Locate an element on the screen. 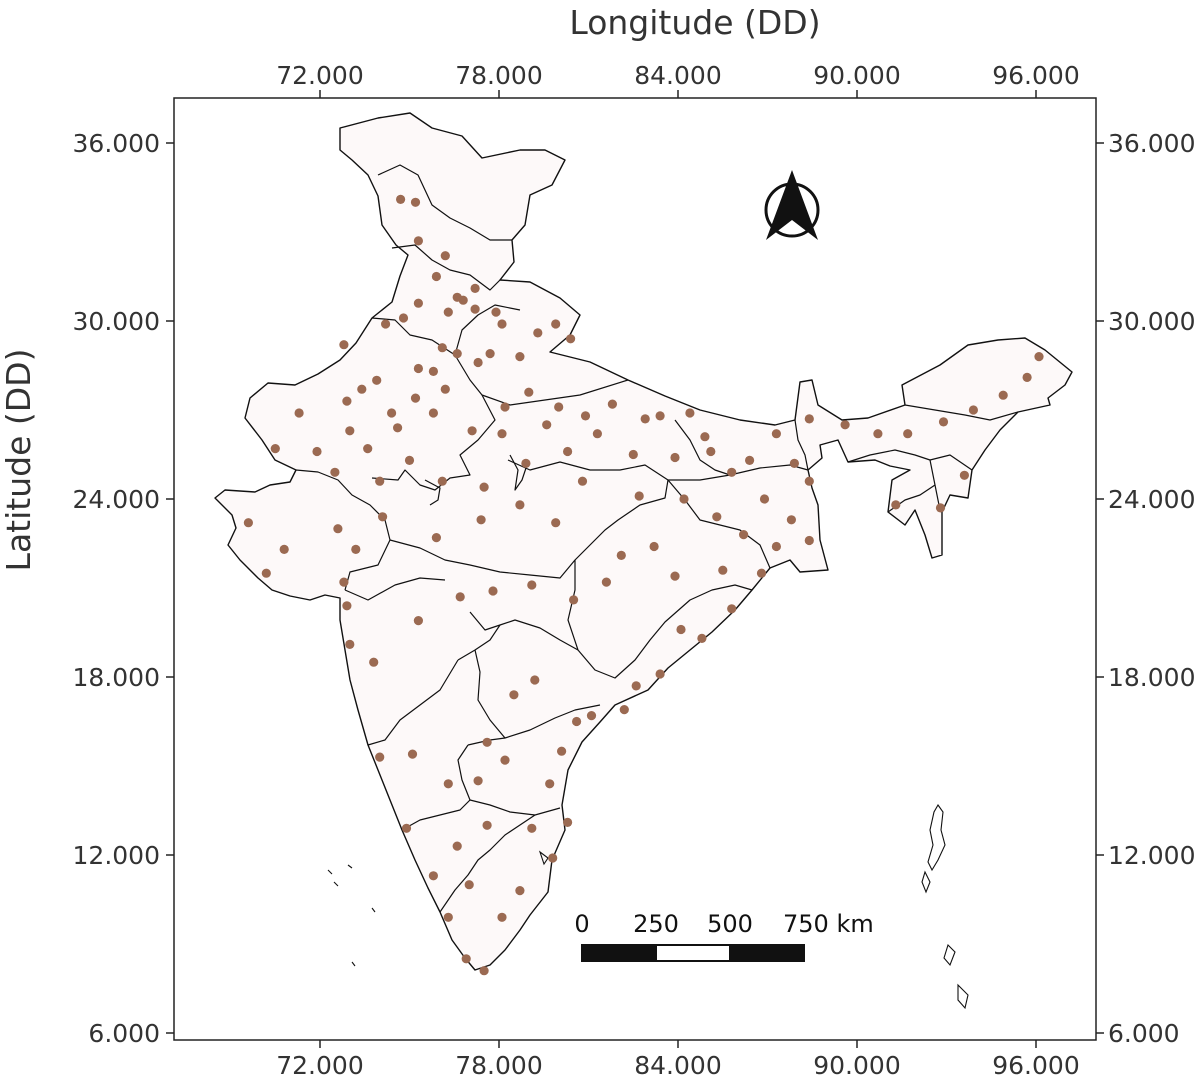  x-tick-label: 84.000 is located at coordinates (677, 1065).